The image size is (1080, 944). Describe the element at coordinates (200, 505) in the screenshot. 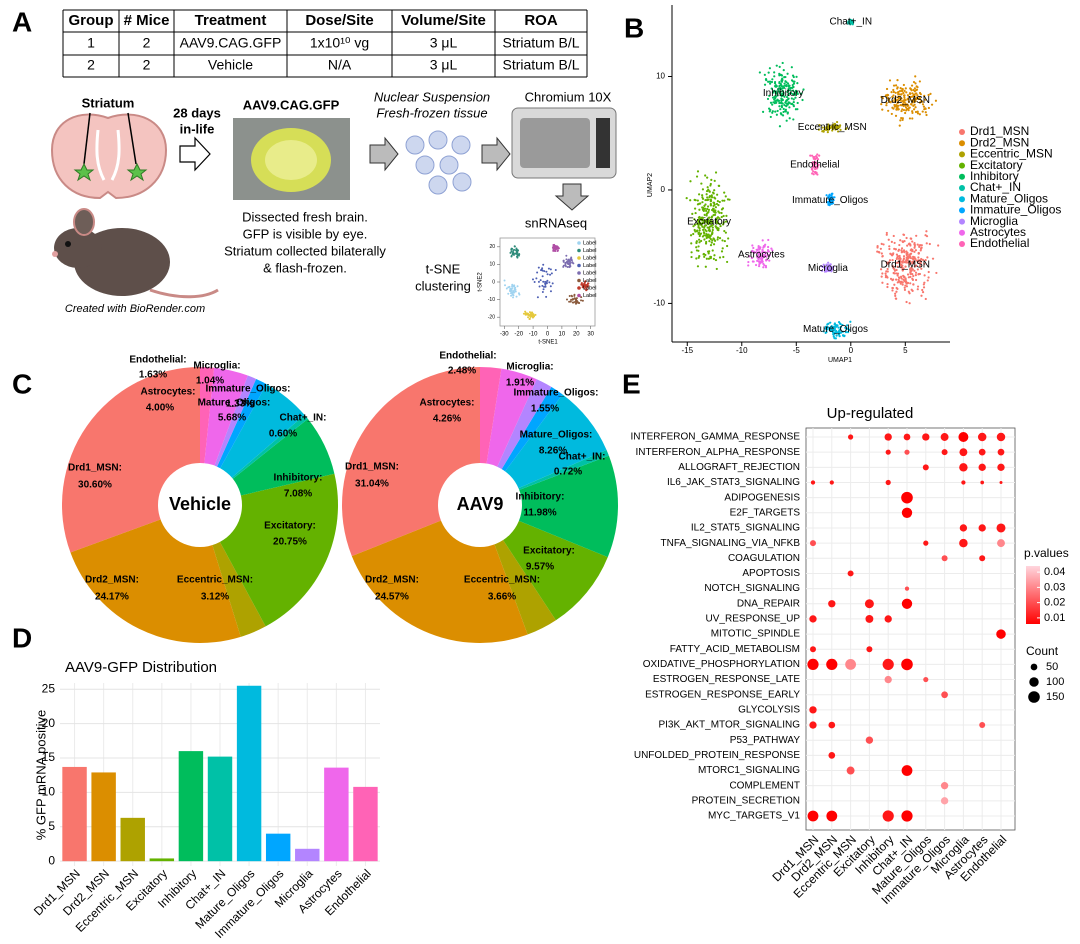

I see `donut-hole` at that location.